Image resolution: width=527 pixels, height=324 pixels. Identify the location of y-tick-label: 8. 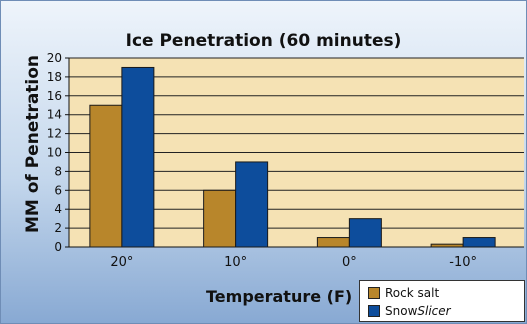
(58, 171).